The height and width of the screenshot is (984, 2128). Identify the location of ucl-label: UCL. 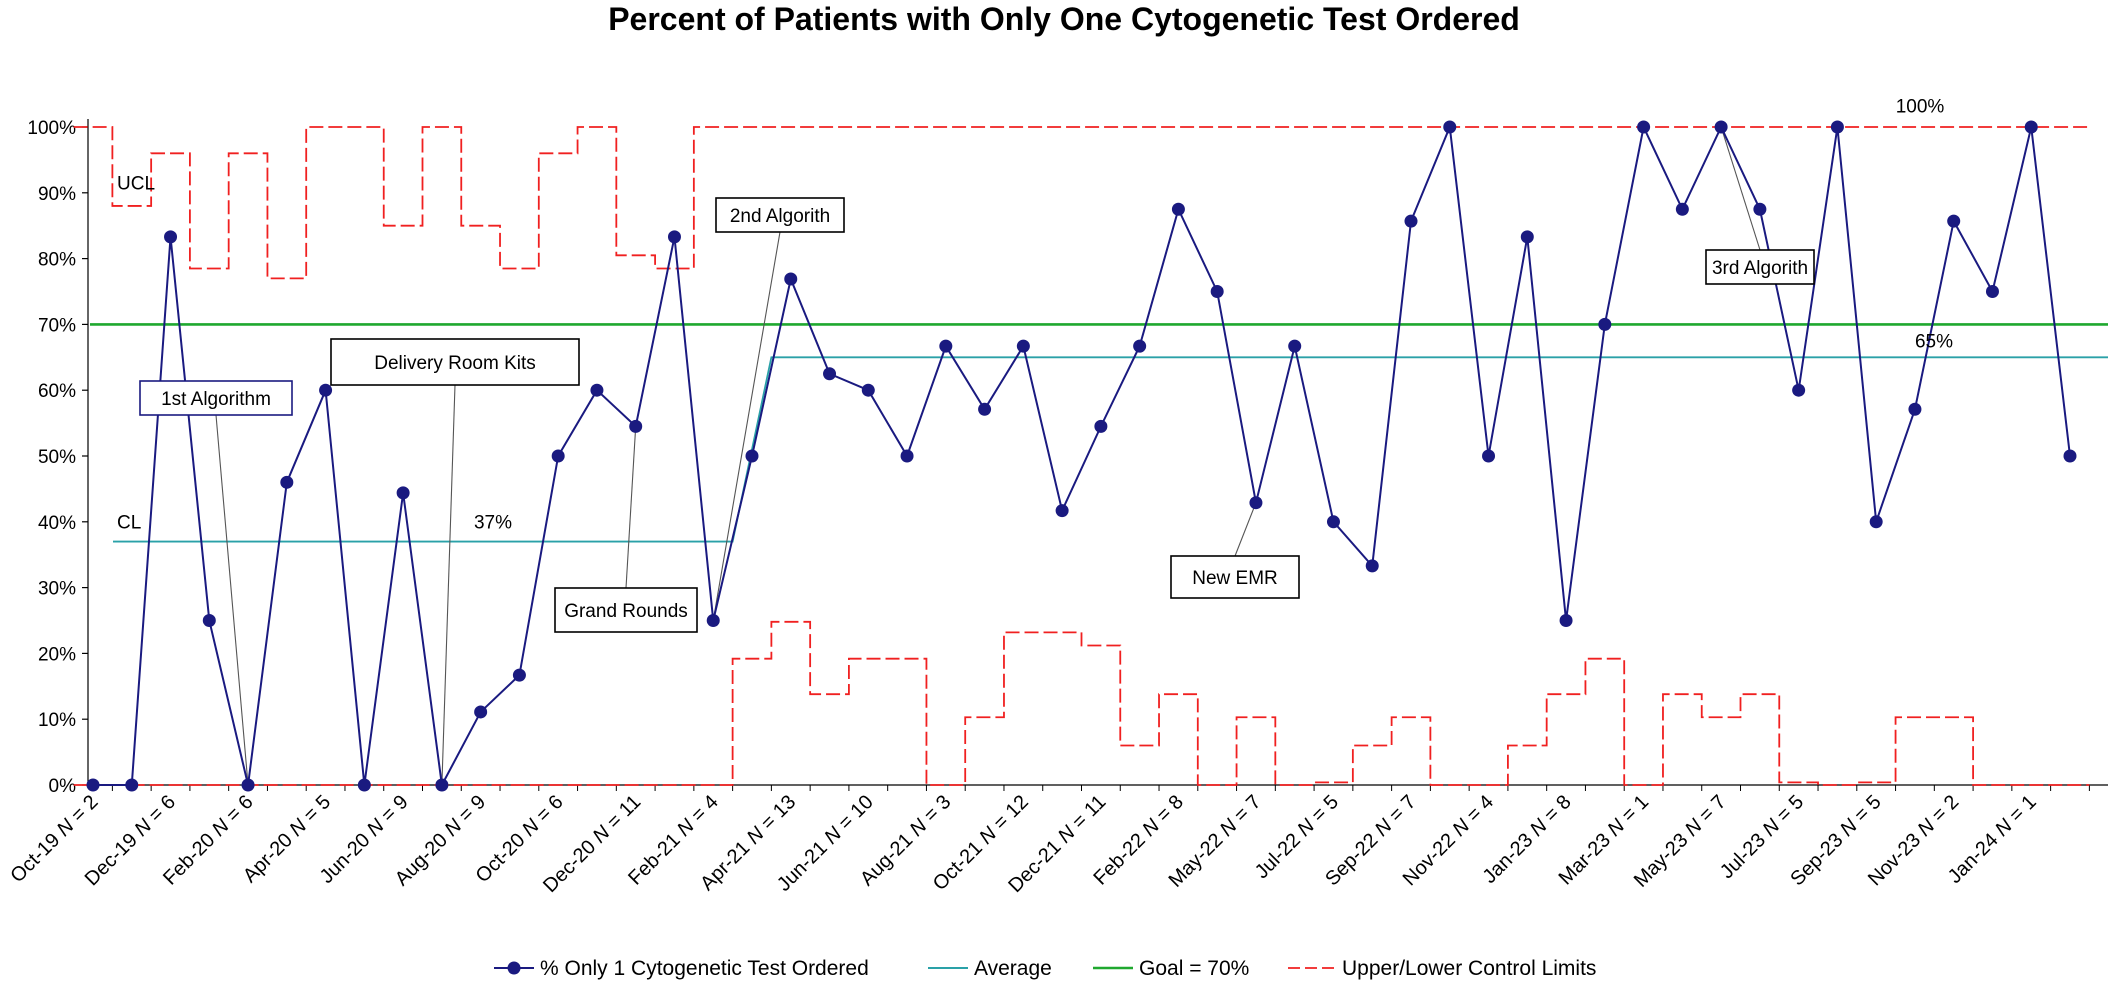
(136, 184).